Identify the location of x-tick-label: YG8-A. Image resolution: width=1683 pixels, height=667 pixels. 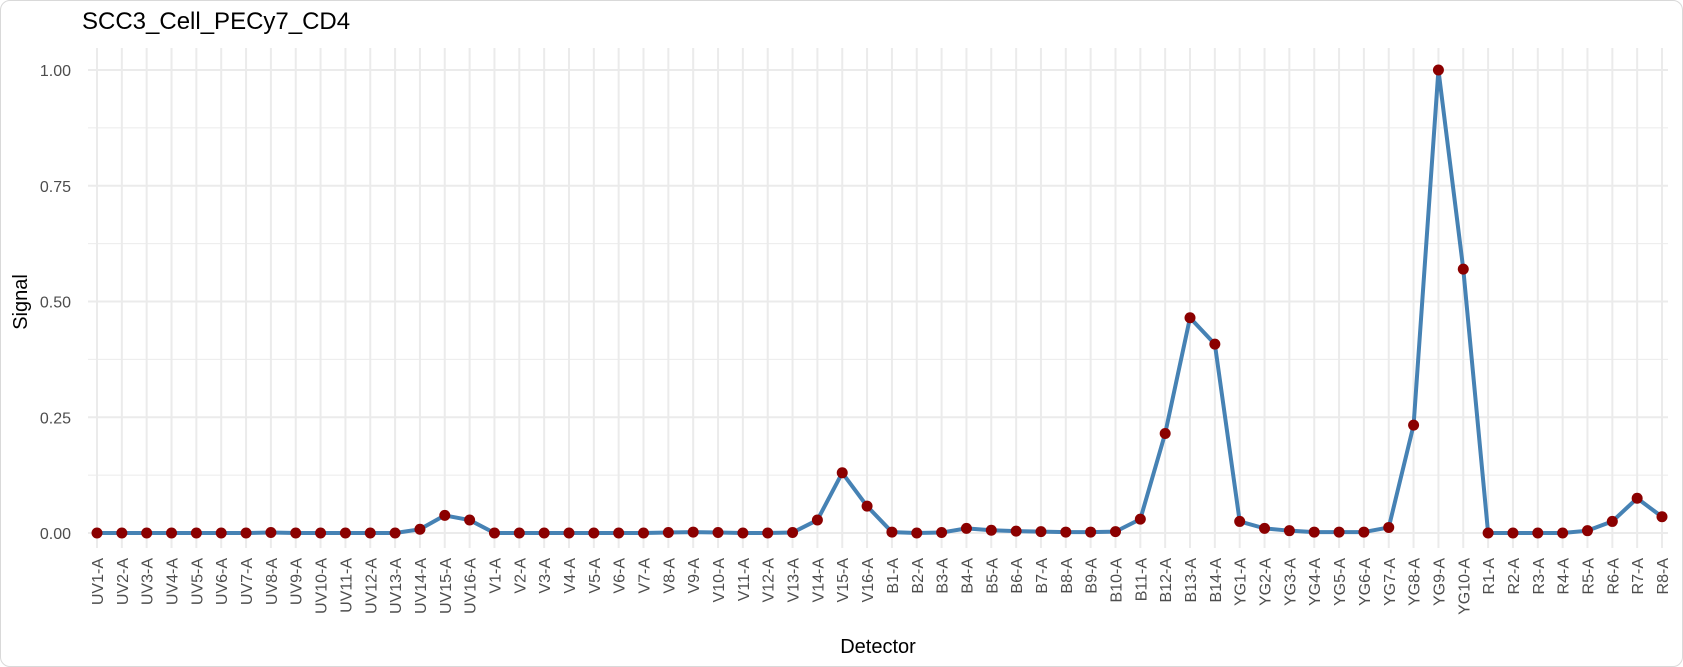
(1415, 582).